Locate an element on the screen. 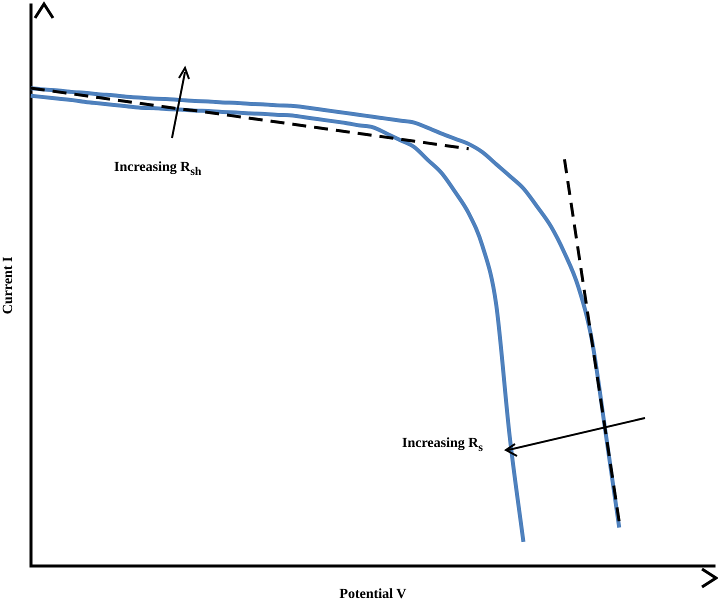  annotation: Increasing R$_{sh}$ is located at coordinates (158, 169).